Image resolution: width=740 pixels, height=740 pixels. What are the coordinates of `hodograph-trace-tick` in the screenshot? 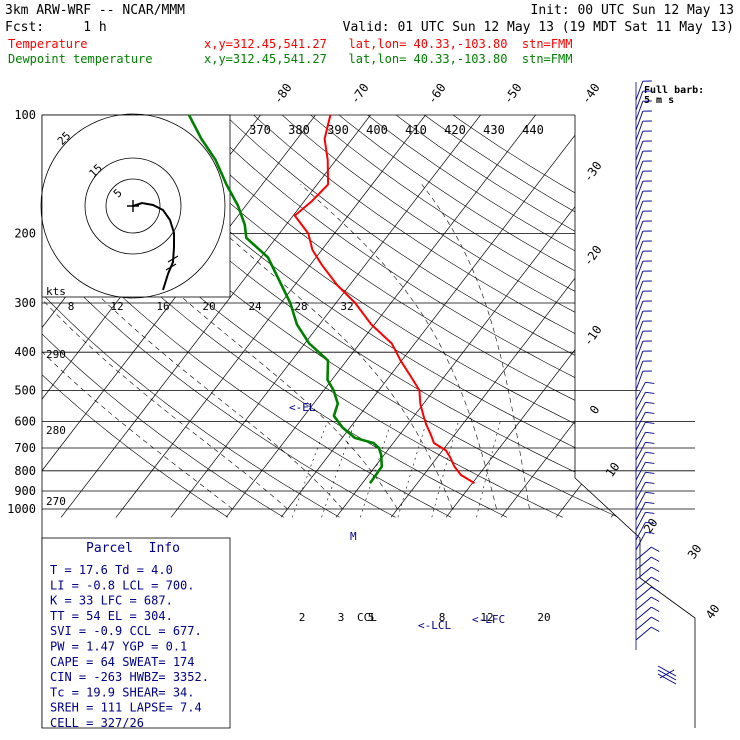 It's located at (172, 263).